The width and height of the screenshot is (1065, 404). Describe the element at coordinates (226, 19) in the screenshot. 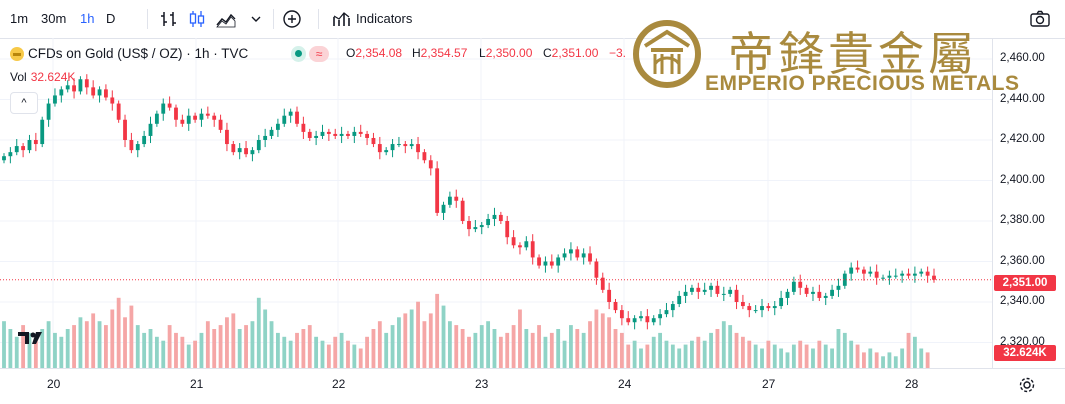

I see `area-style-icon` at that location.